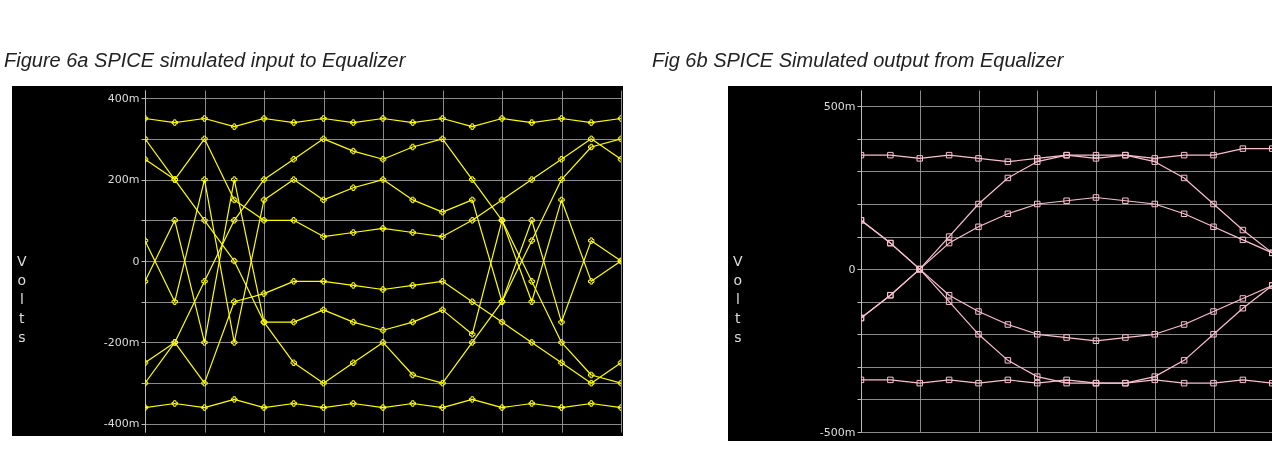 Image resolution: width=1272 pixels, height=449 pixels. Describe the element at coordinates (837, 432) in the screenshot. I see `y-tick-label: -500m` at that location.